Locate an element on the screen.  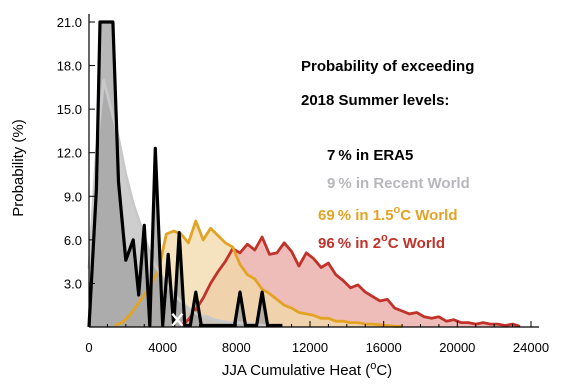
annotation-title-line1: Probability of exceeding is located at coordinates (387, 66).